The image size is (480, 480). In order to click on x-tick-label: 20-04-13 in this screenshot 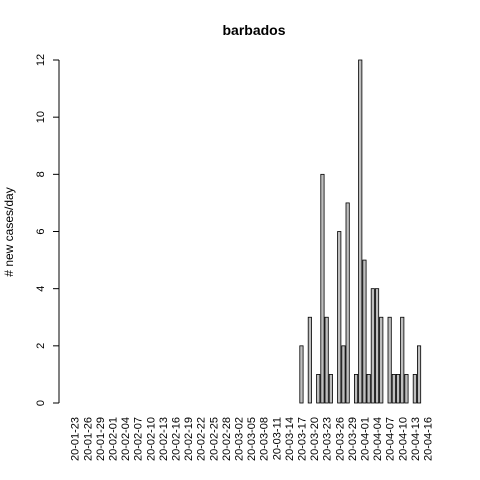, I will do `click(416, 439)`.